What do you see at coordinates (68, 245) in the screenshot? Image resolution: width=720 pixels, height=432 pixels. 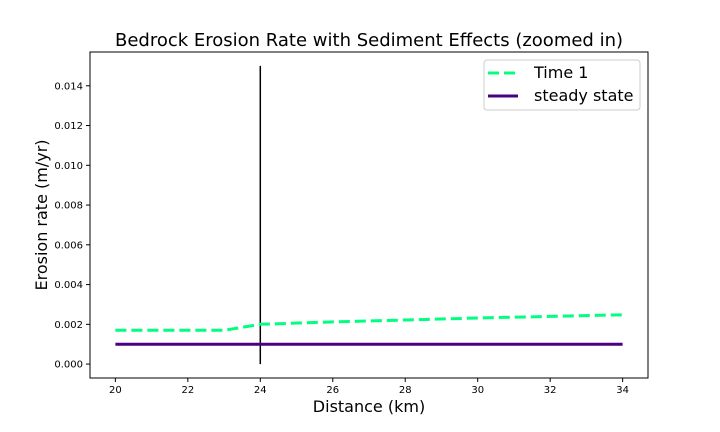 I see `y-tick-label: 0.006` at bounding box center [68, 245].